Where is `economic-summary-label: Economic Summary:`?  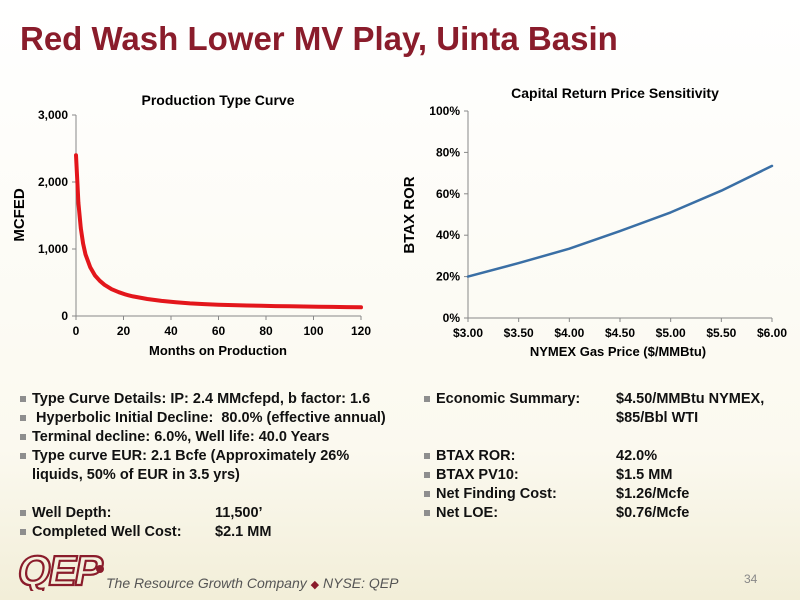
economic-summary-label: Economic Summary: is located at coordinates (508, 399).